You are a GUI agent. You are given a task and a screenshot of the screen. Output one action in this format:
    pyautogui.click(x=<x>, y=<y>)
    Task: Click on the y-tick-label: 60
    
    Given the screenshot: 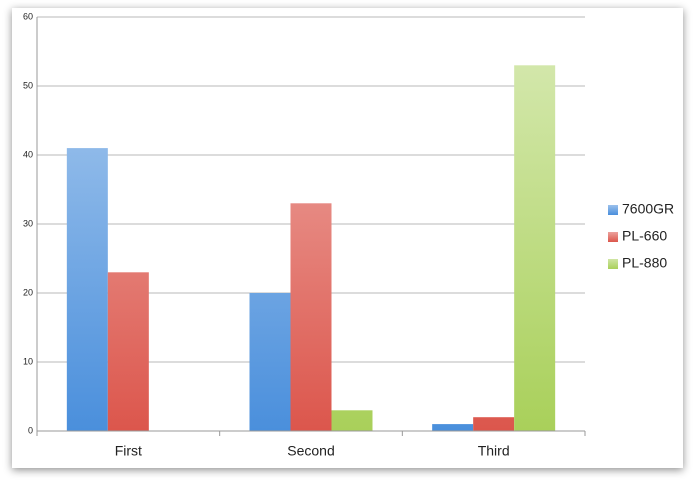 What is the action you would take?
    pyautogui.click(x=28, y=16)
    